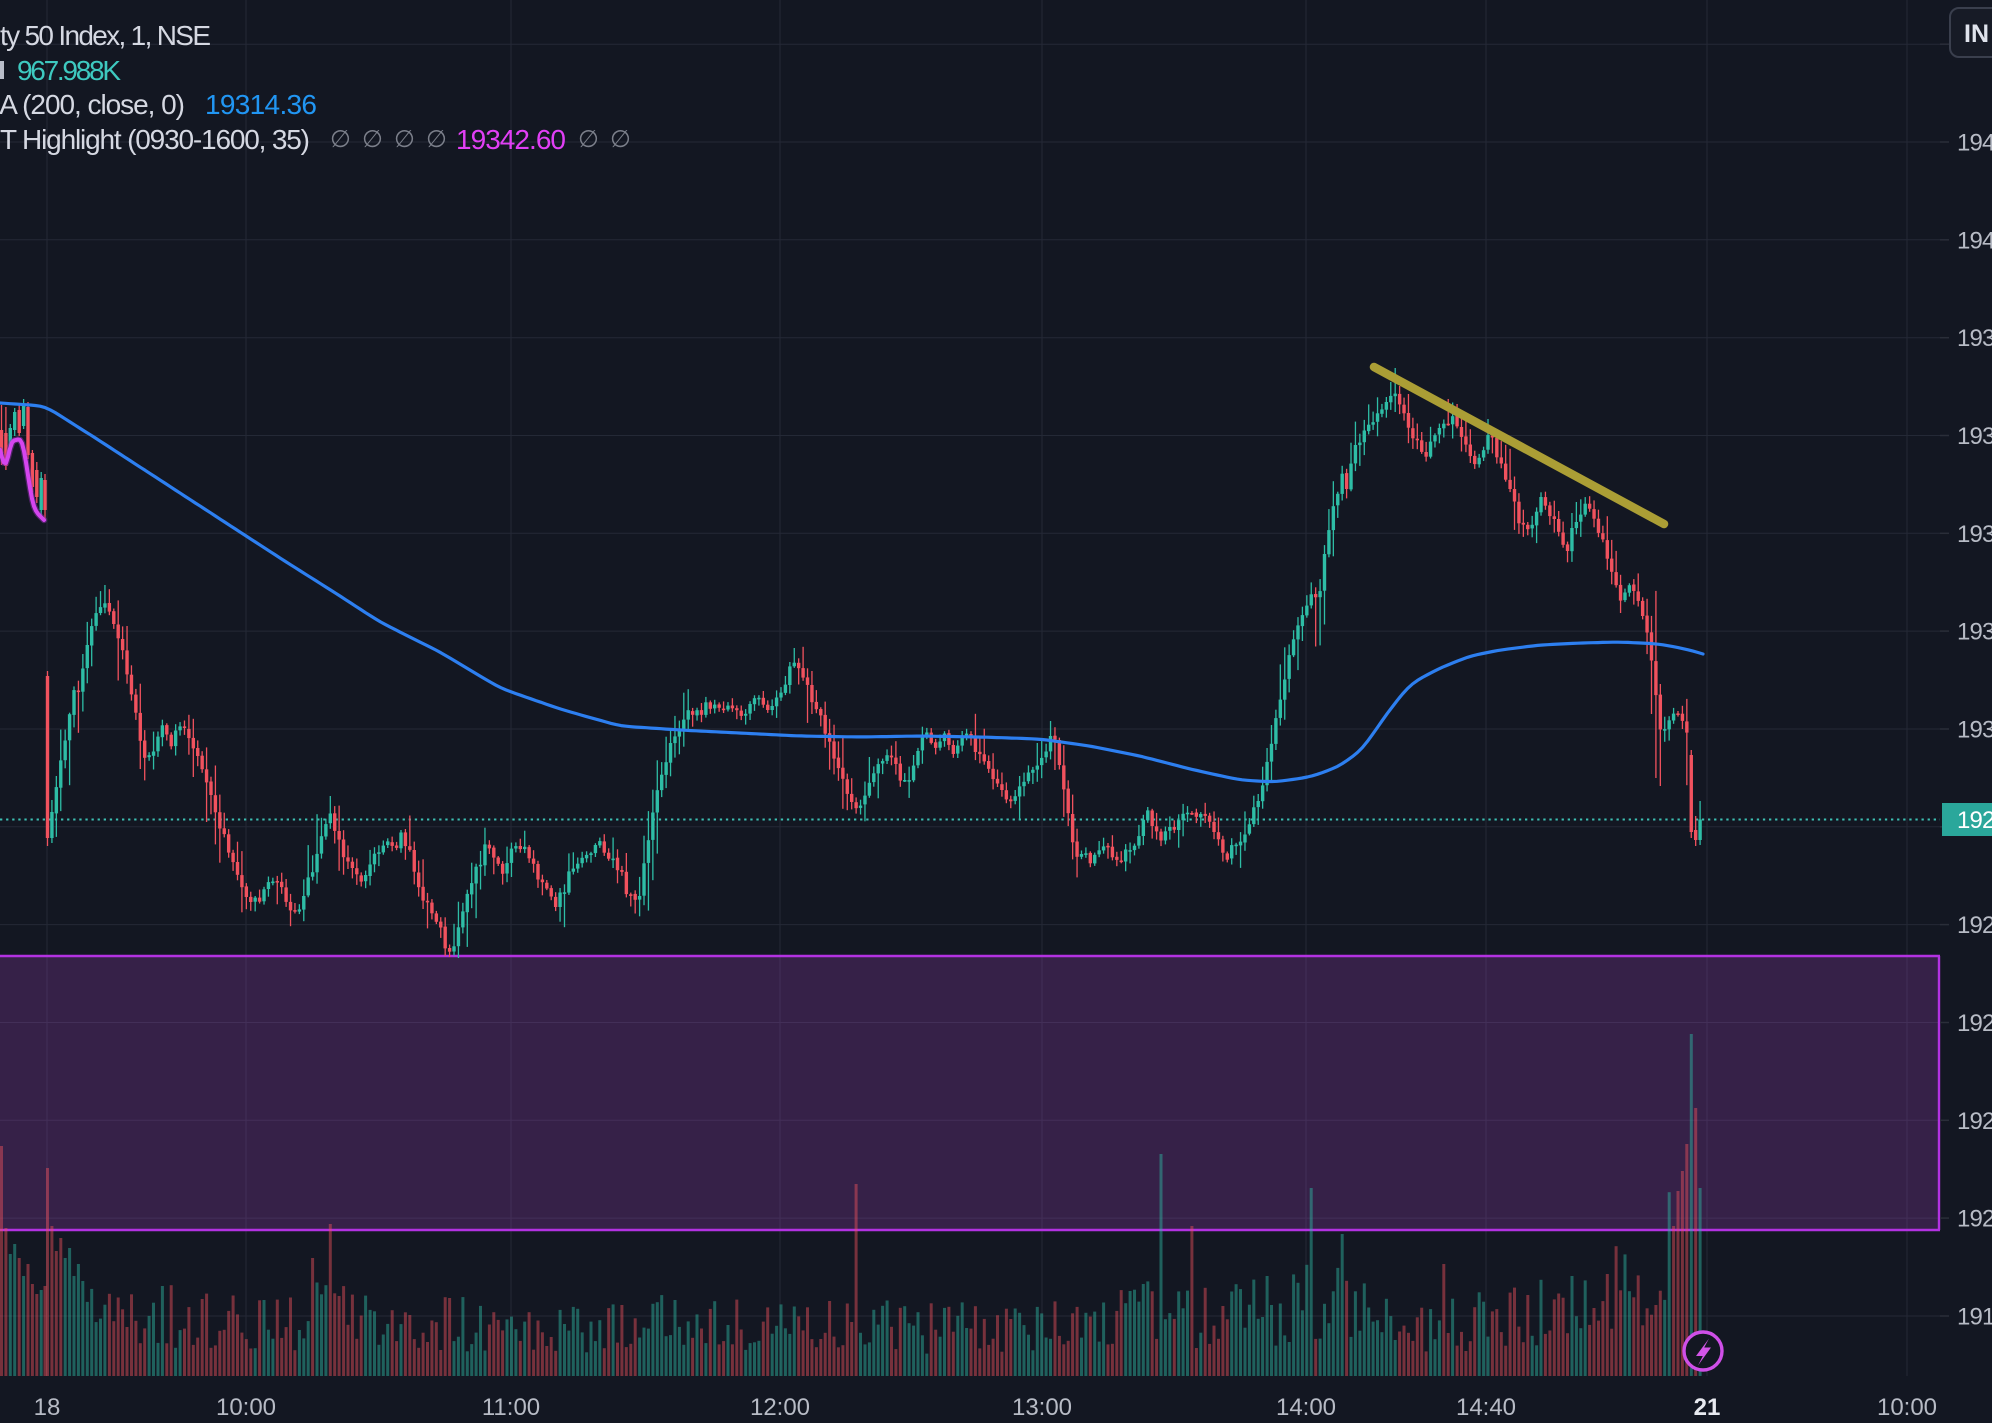 Image resolution: width=1992 pixels, height=1423 pixels. What do you see at coordinates (105, 35) in the screenshot?
I see `svg-text: ty 50 Index, 1, NSE` at bounding box center [105, 35].